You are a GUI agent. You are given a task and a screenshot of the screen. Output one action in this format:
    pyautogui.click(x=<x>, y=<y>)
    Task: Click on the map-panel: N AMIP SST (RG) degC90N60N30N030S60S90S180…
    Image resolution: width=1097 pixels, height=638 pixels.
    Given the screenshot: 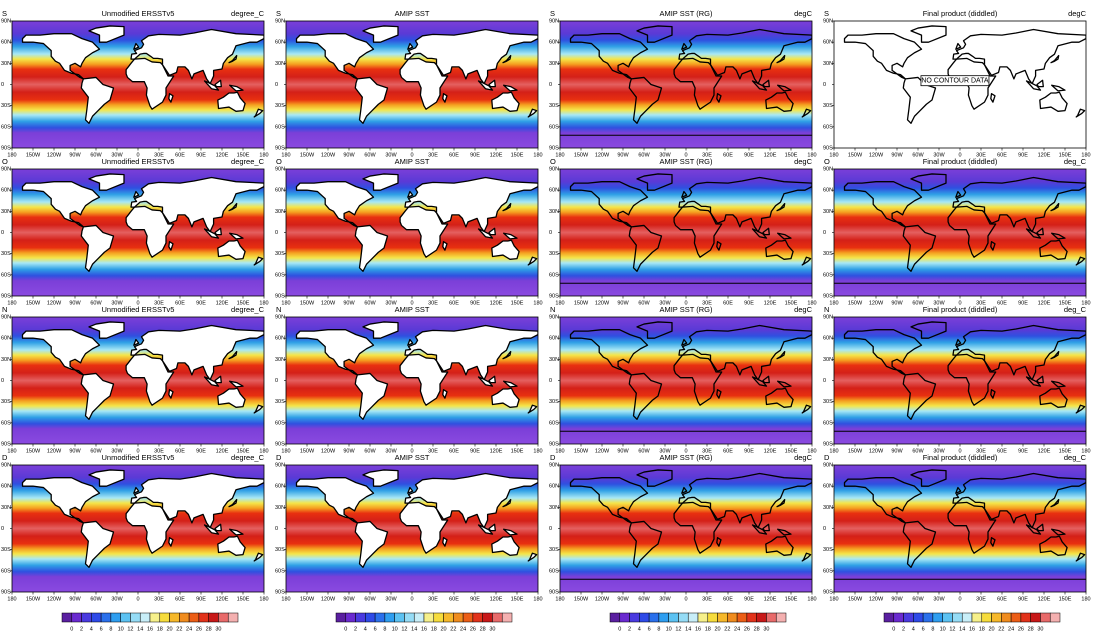 What is the action you would take?
    pyautogui.click(x=683, y=379)
    